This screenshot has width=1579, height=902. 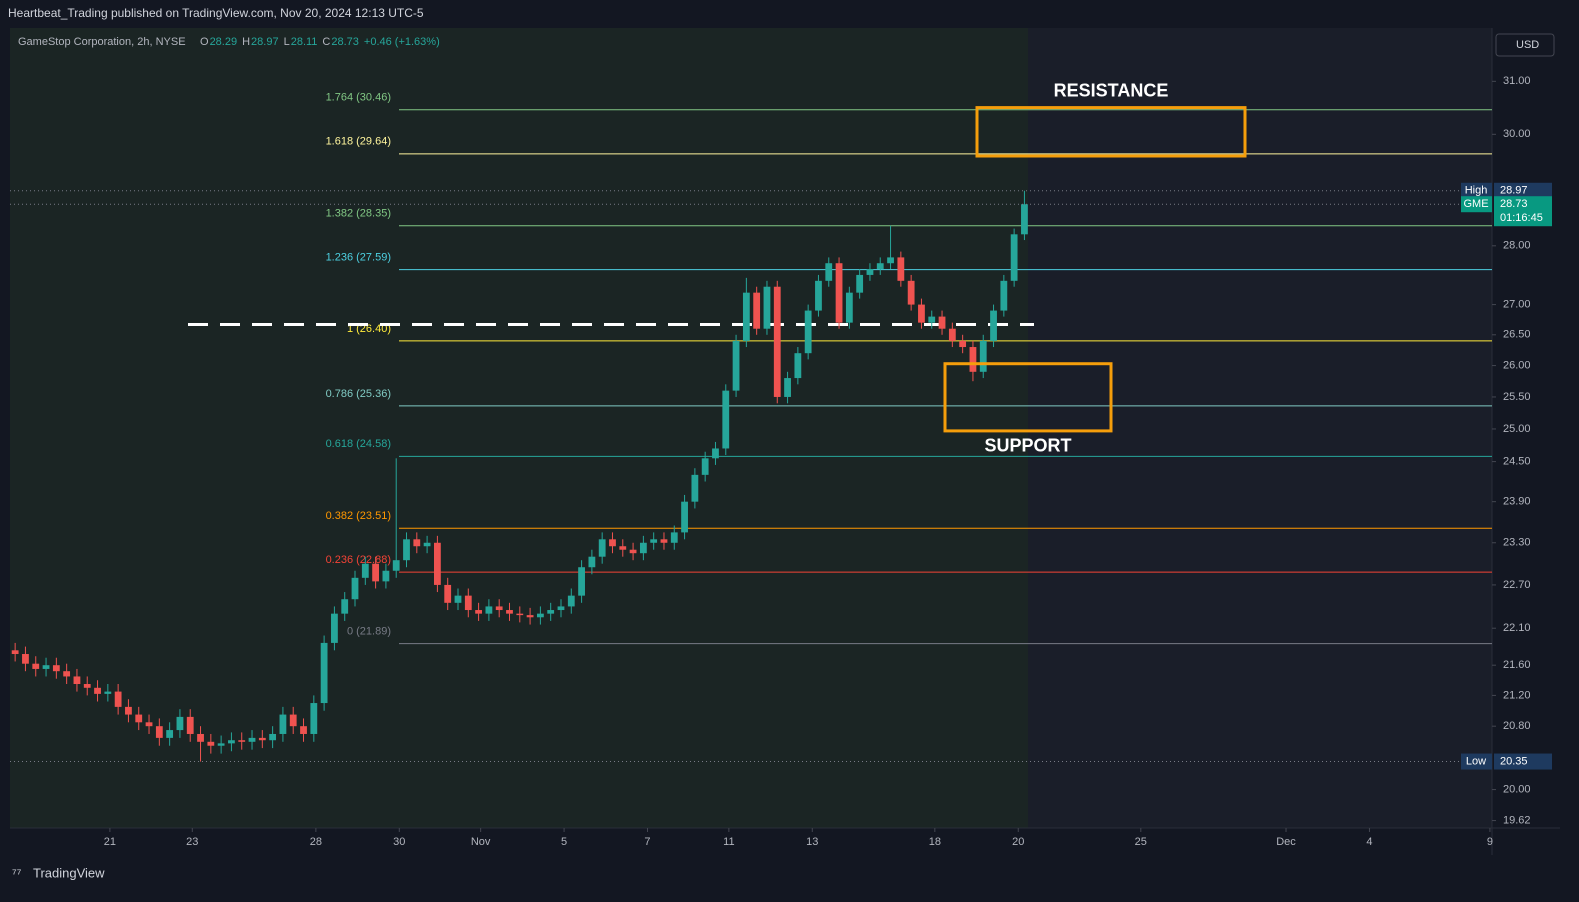 I want to click on x-tick-label: 20, so click(x=1018, y=842).